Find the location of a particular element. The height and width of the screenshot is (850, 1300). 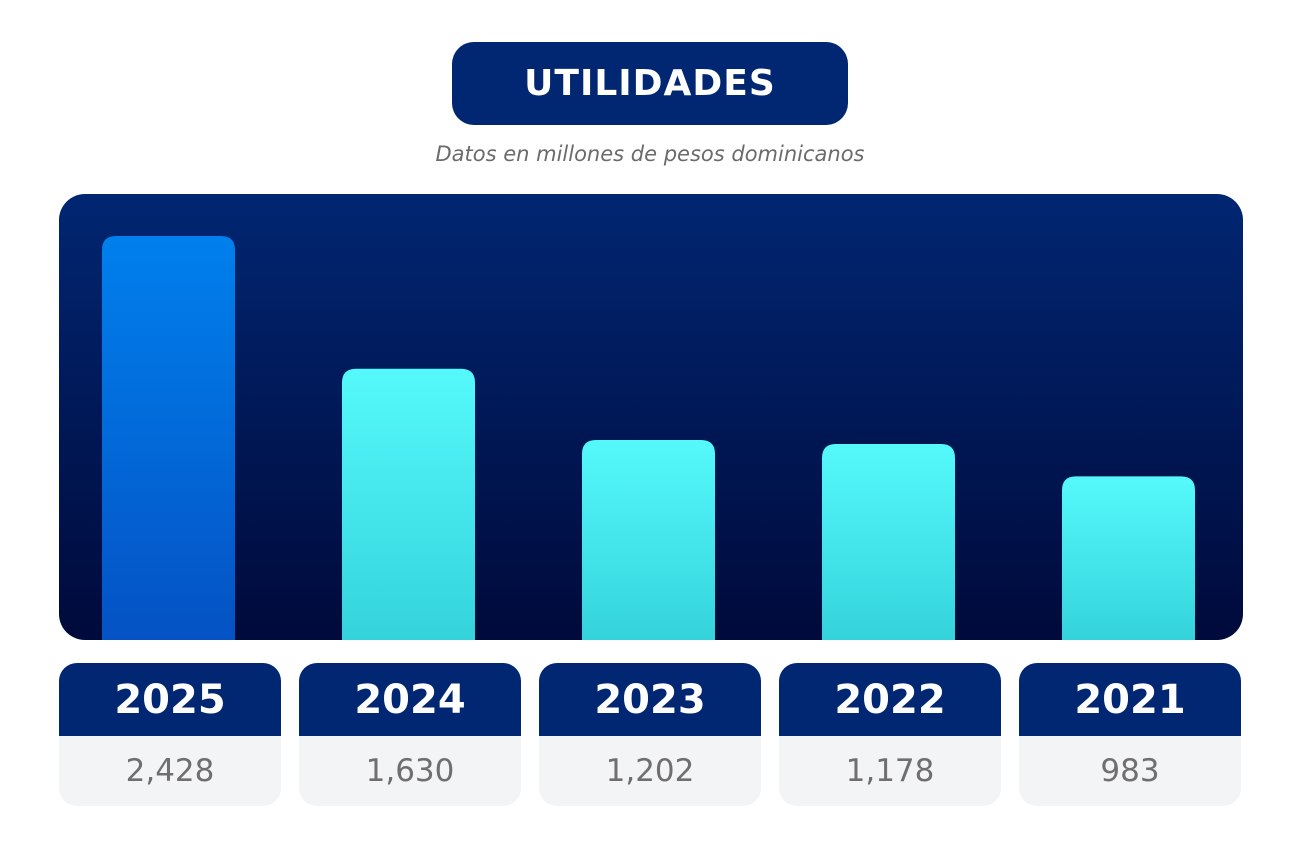

data-label-2022: 1,178 is located at coordinates (890, 771).